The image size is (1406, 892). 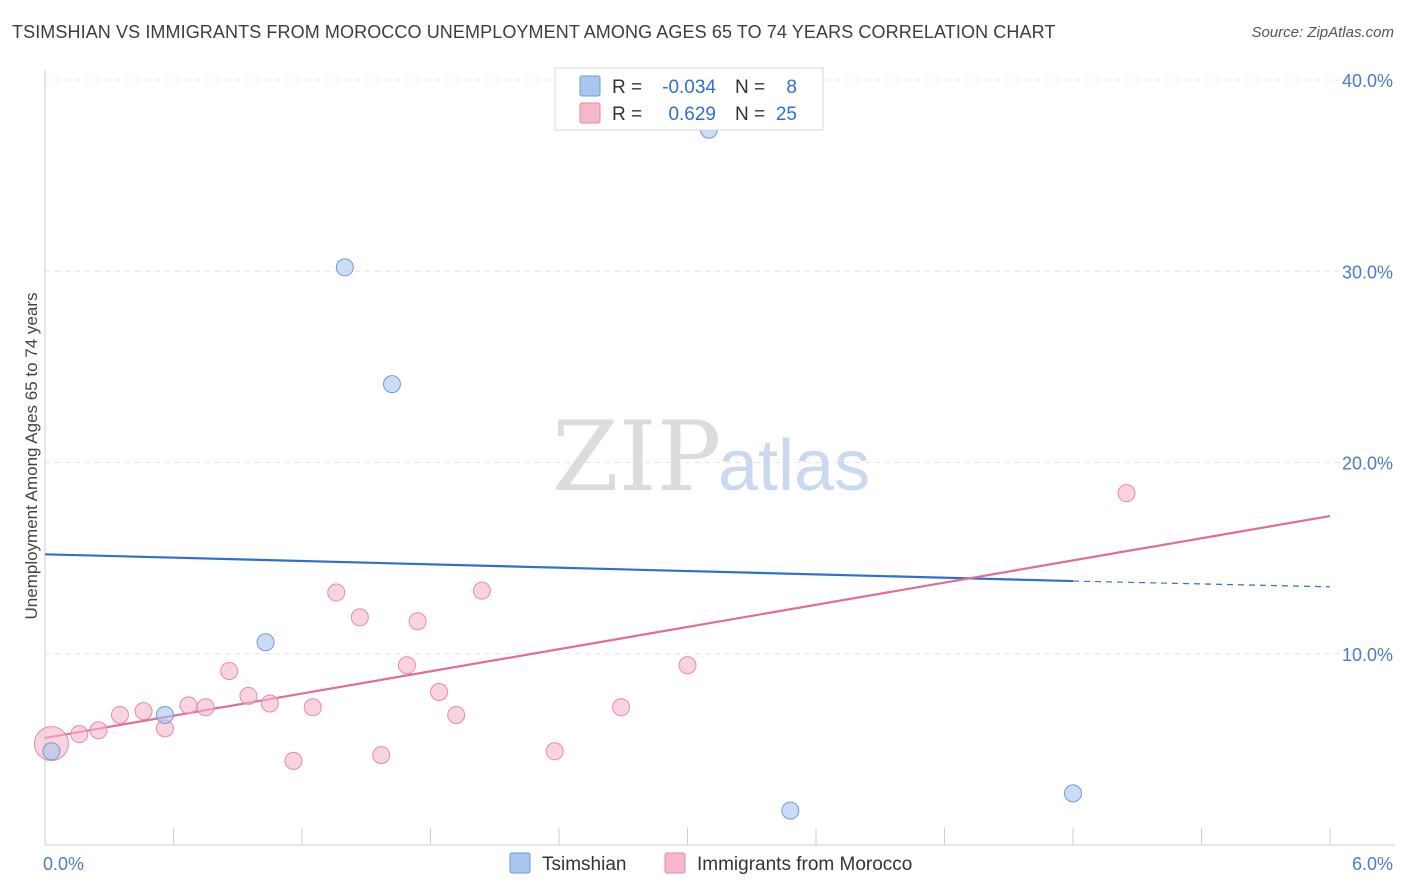 I want to click on y-tick-labels: 10.0% 20.0% 30.0% 40.0%, so click(x=1367, y=368).